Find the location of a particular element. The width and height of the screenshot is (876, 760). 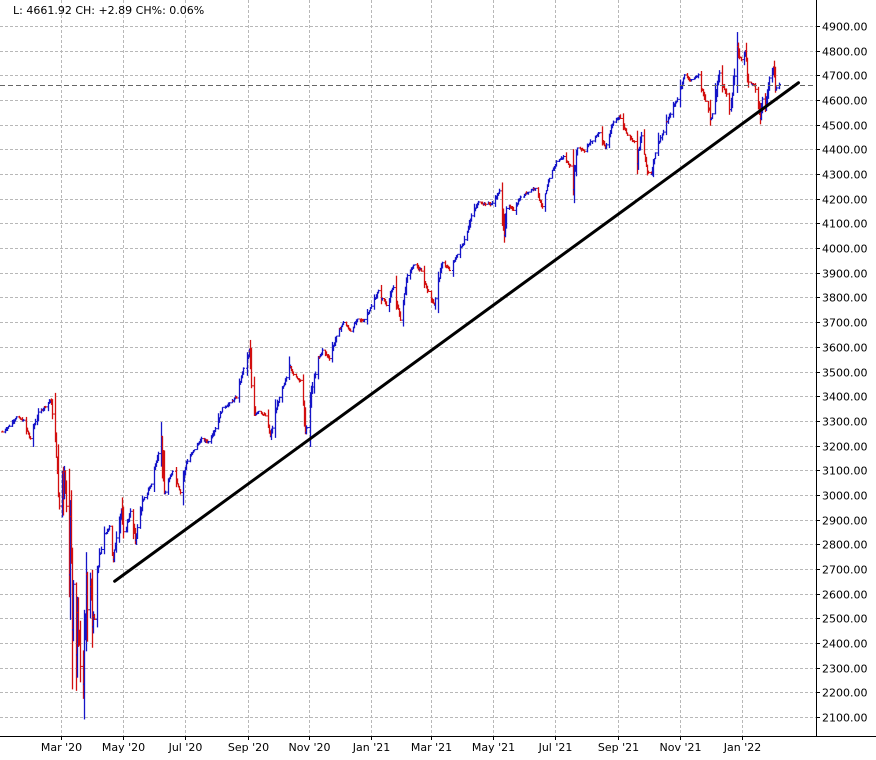

y-tick-label: 4800.00 is located at coordinates (845, 52).